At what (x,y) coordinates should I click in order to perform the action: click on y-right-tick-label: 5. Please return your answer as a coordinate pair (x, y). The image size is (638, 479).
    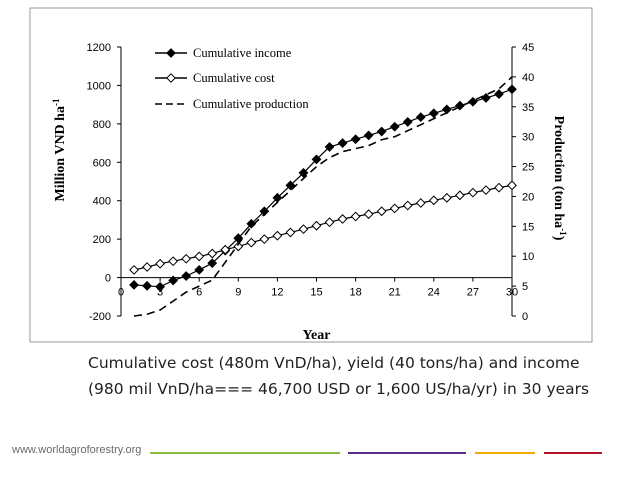
    Looking at the image, I should click on (525, 287).